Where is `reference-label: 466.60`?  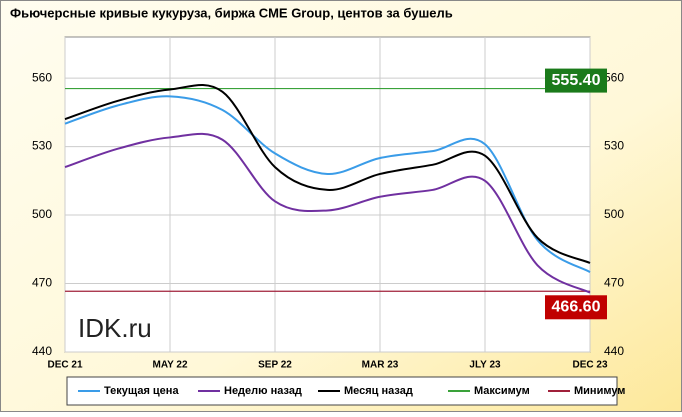 reference-label: 466.60 is located at coordinates (576, 307).